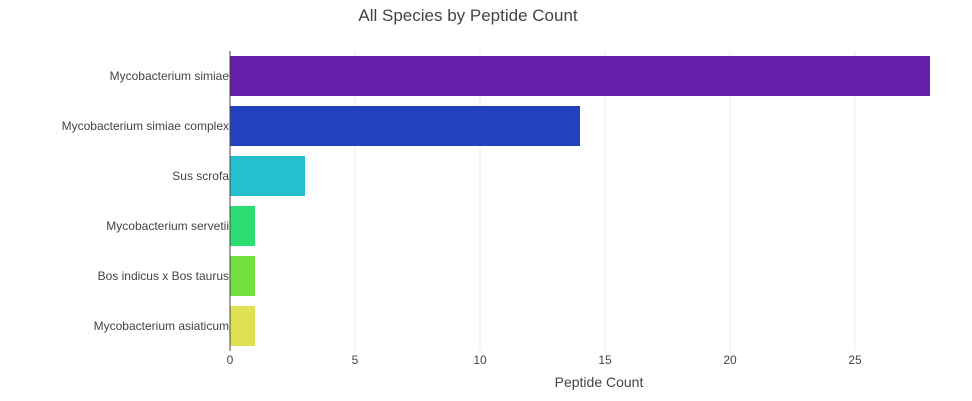 This screenshot has height=401, width=972. I want to click on chart-title: All Species by Peptide Count, so click(468, 15).